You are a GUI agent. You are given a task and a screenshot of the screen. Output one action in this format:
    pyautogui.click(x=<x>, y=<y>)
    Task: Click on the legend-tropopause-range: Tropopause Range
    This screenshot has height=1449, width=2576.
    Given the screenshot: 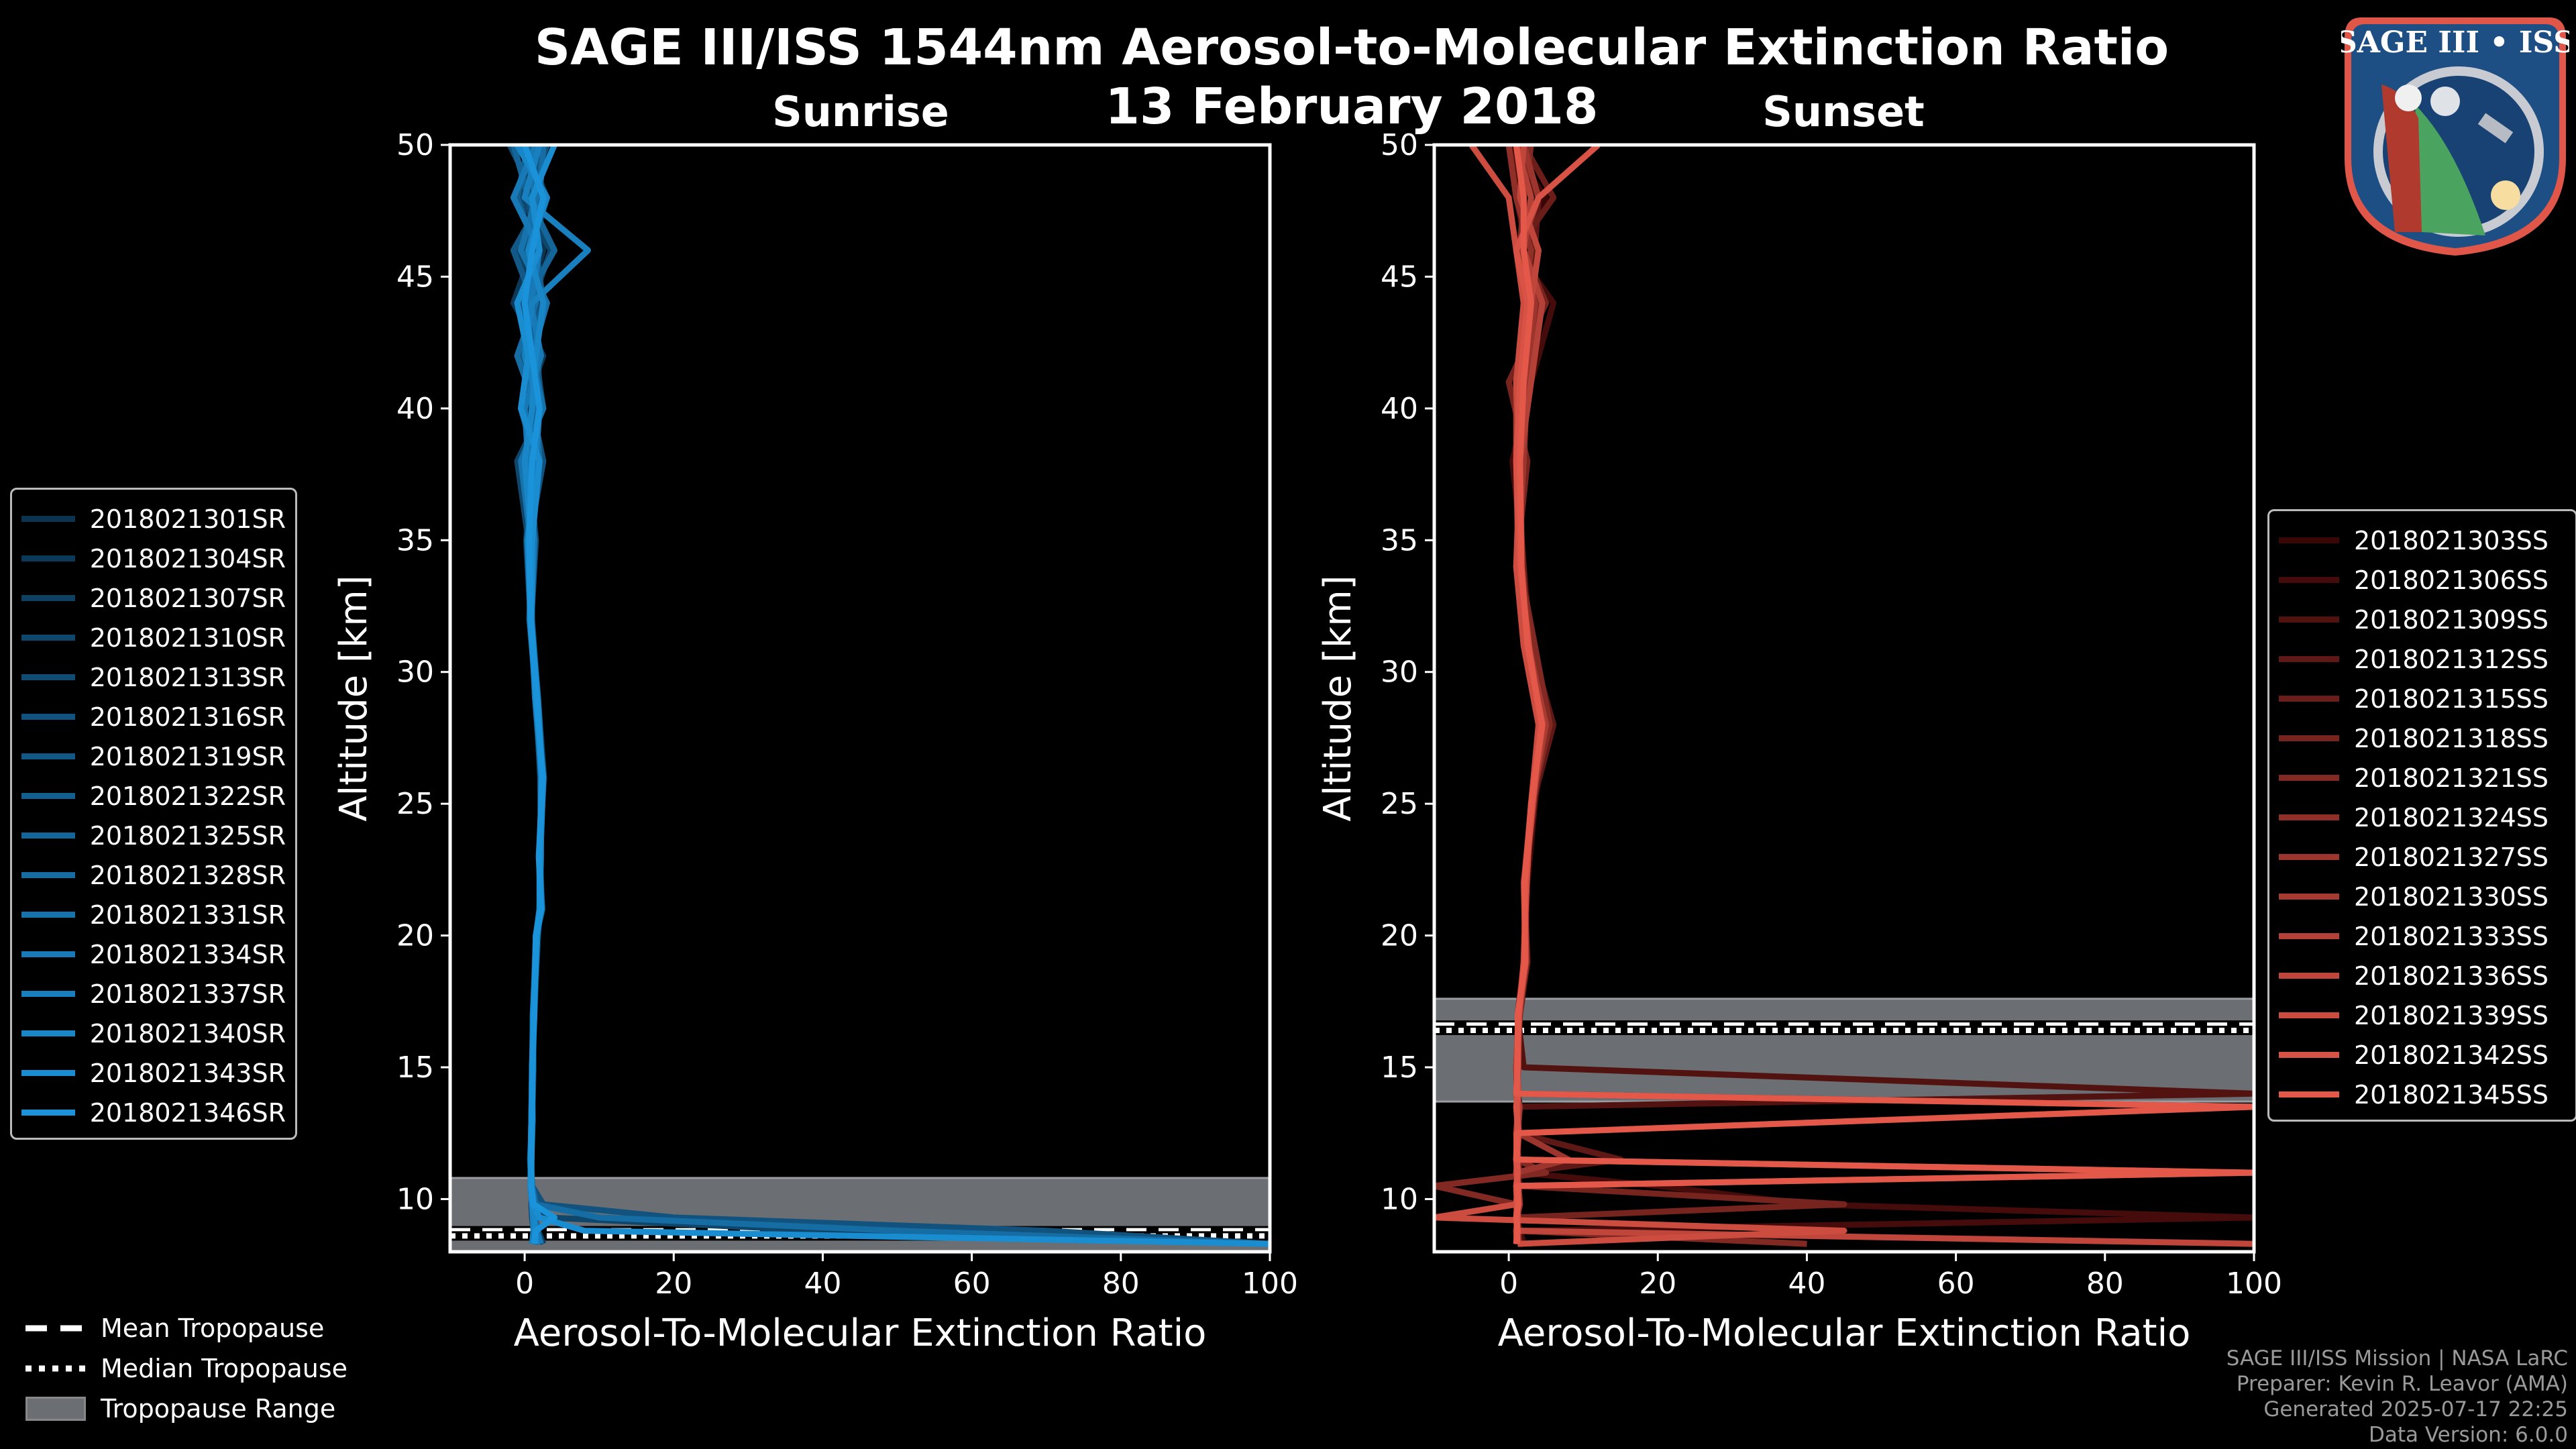 What is the action you would take?
    pyautogui.click(x=186, y=1409)
    